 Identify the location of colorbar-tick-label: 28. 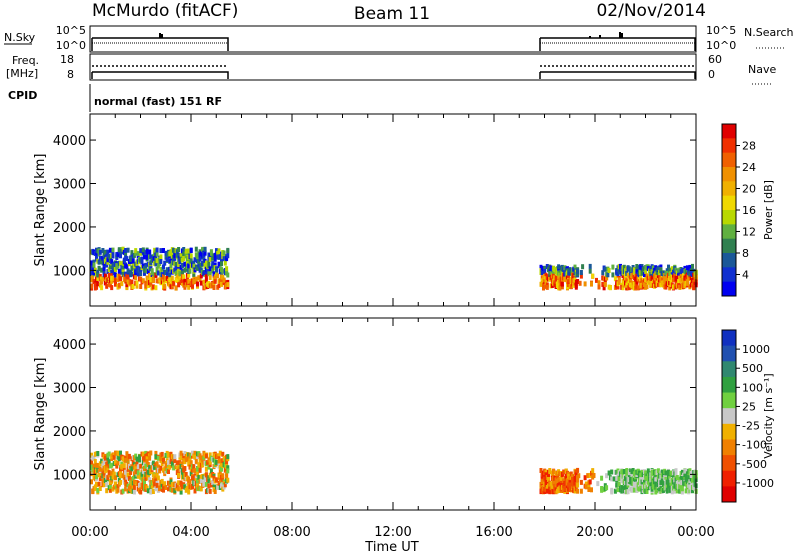
(749, 146).